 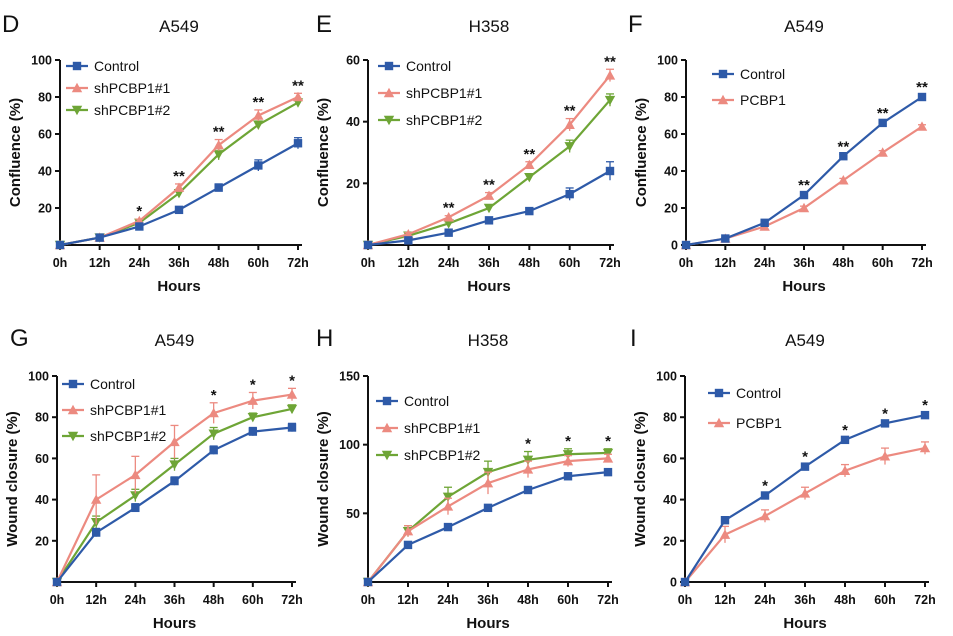 What do you see at coordinates (214, 600) in the screenshot?
I see `x-tick-label: 48h` at bounding box center [214, 600].